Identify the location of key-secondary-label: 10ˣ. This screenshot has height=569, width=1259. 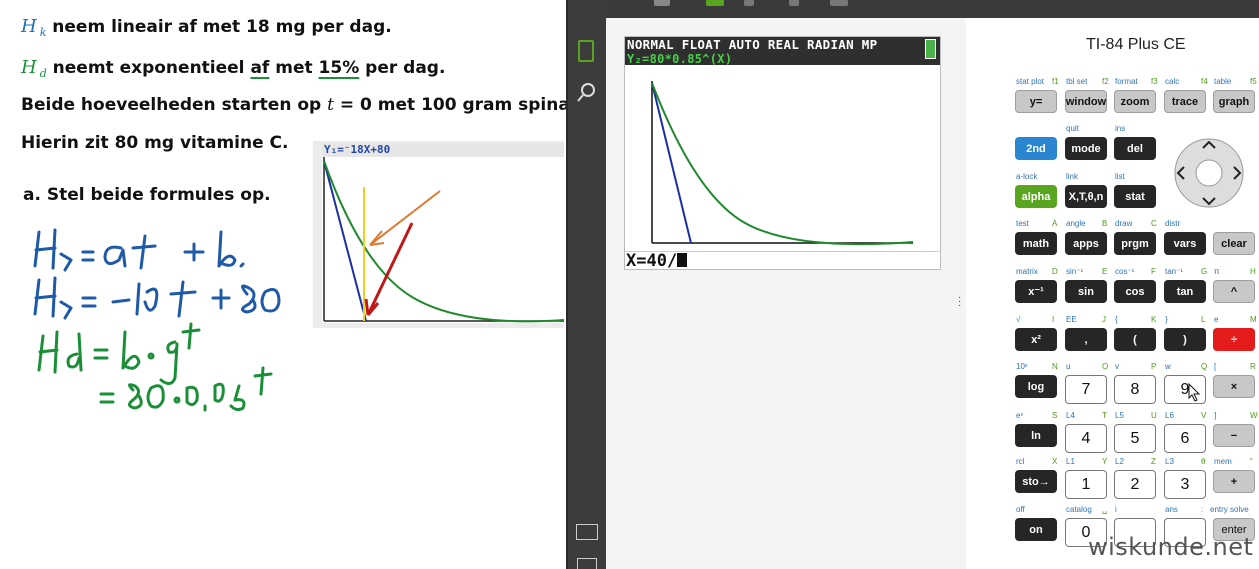
(1022, 366).